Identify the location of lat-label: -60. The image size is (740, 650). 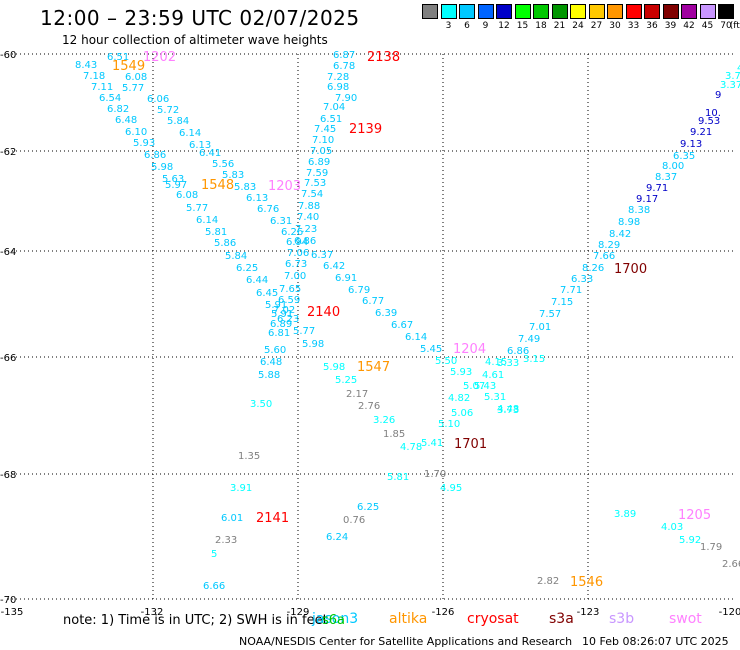
(8, 55).